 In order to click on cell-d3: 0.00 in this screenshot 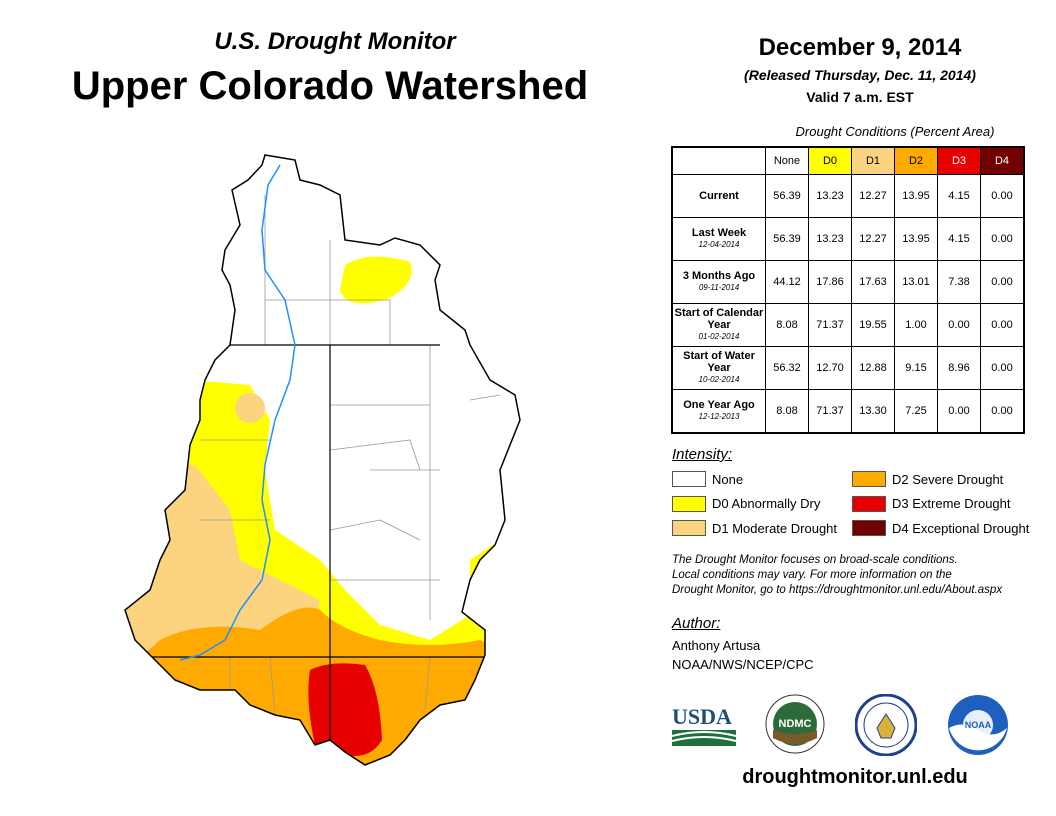, I will do `click(959, 411)`.